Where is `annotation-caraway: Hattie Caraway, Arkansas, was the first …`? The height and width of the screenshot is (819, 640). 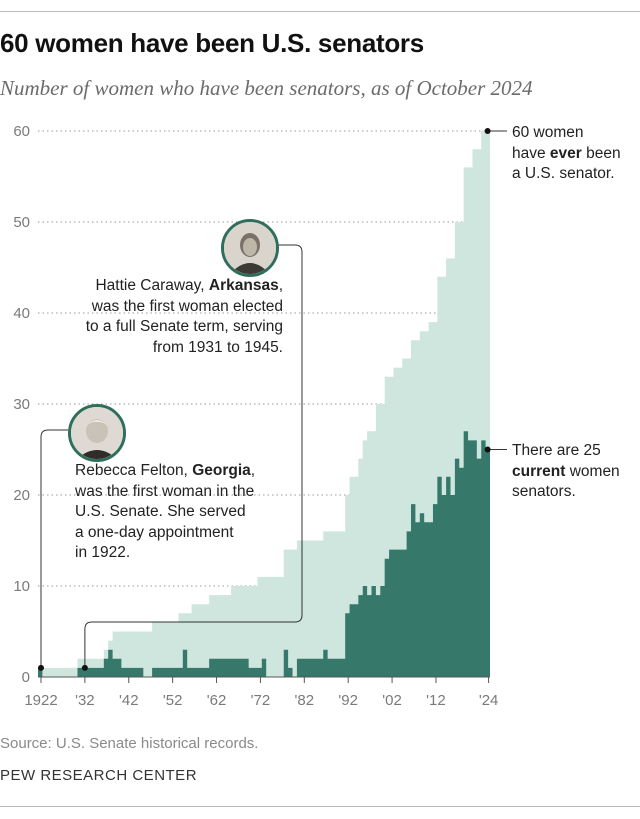
annotation-caraway: Hattie Caraway, Arkansas, was the first … is located at coordinates (184, 316).